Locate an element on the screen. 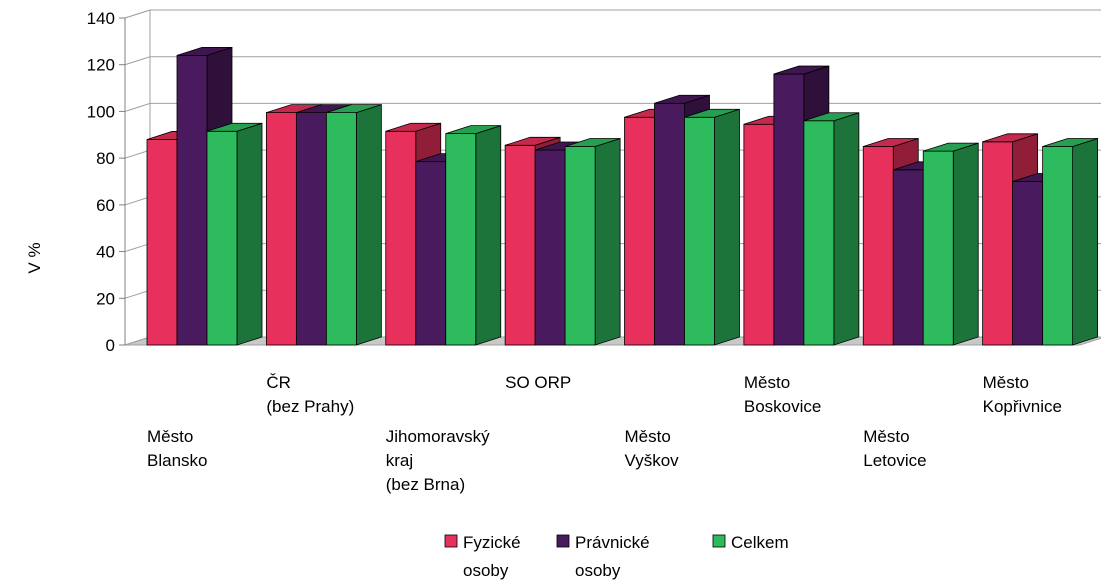 The image size is (1101, 585). category-label: SO ORP is located at coordinates (538, 382).